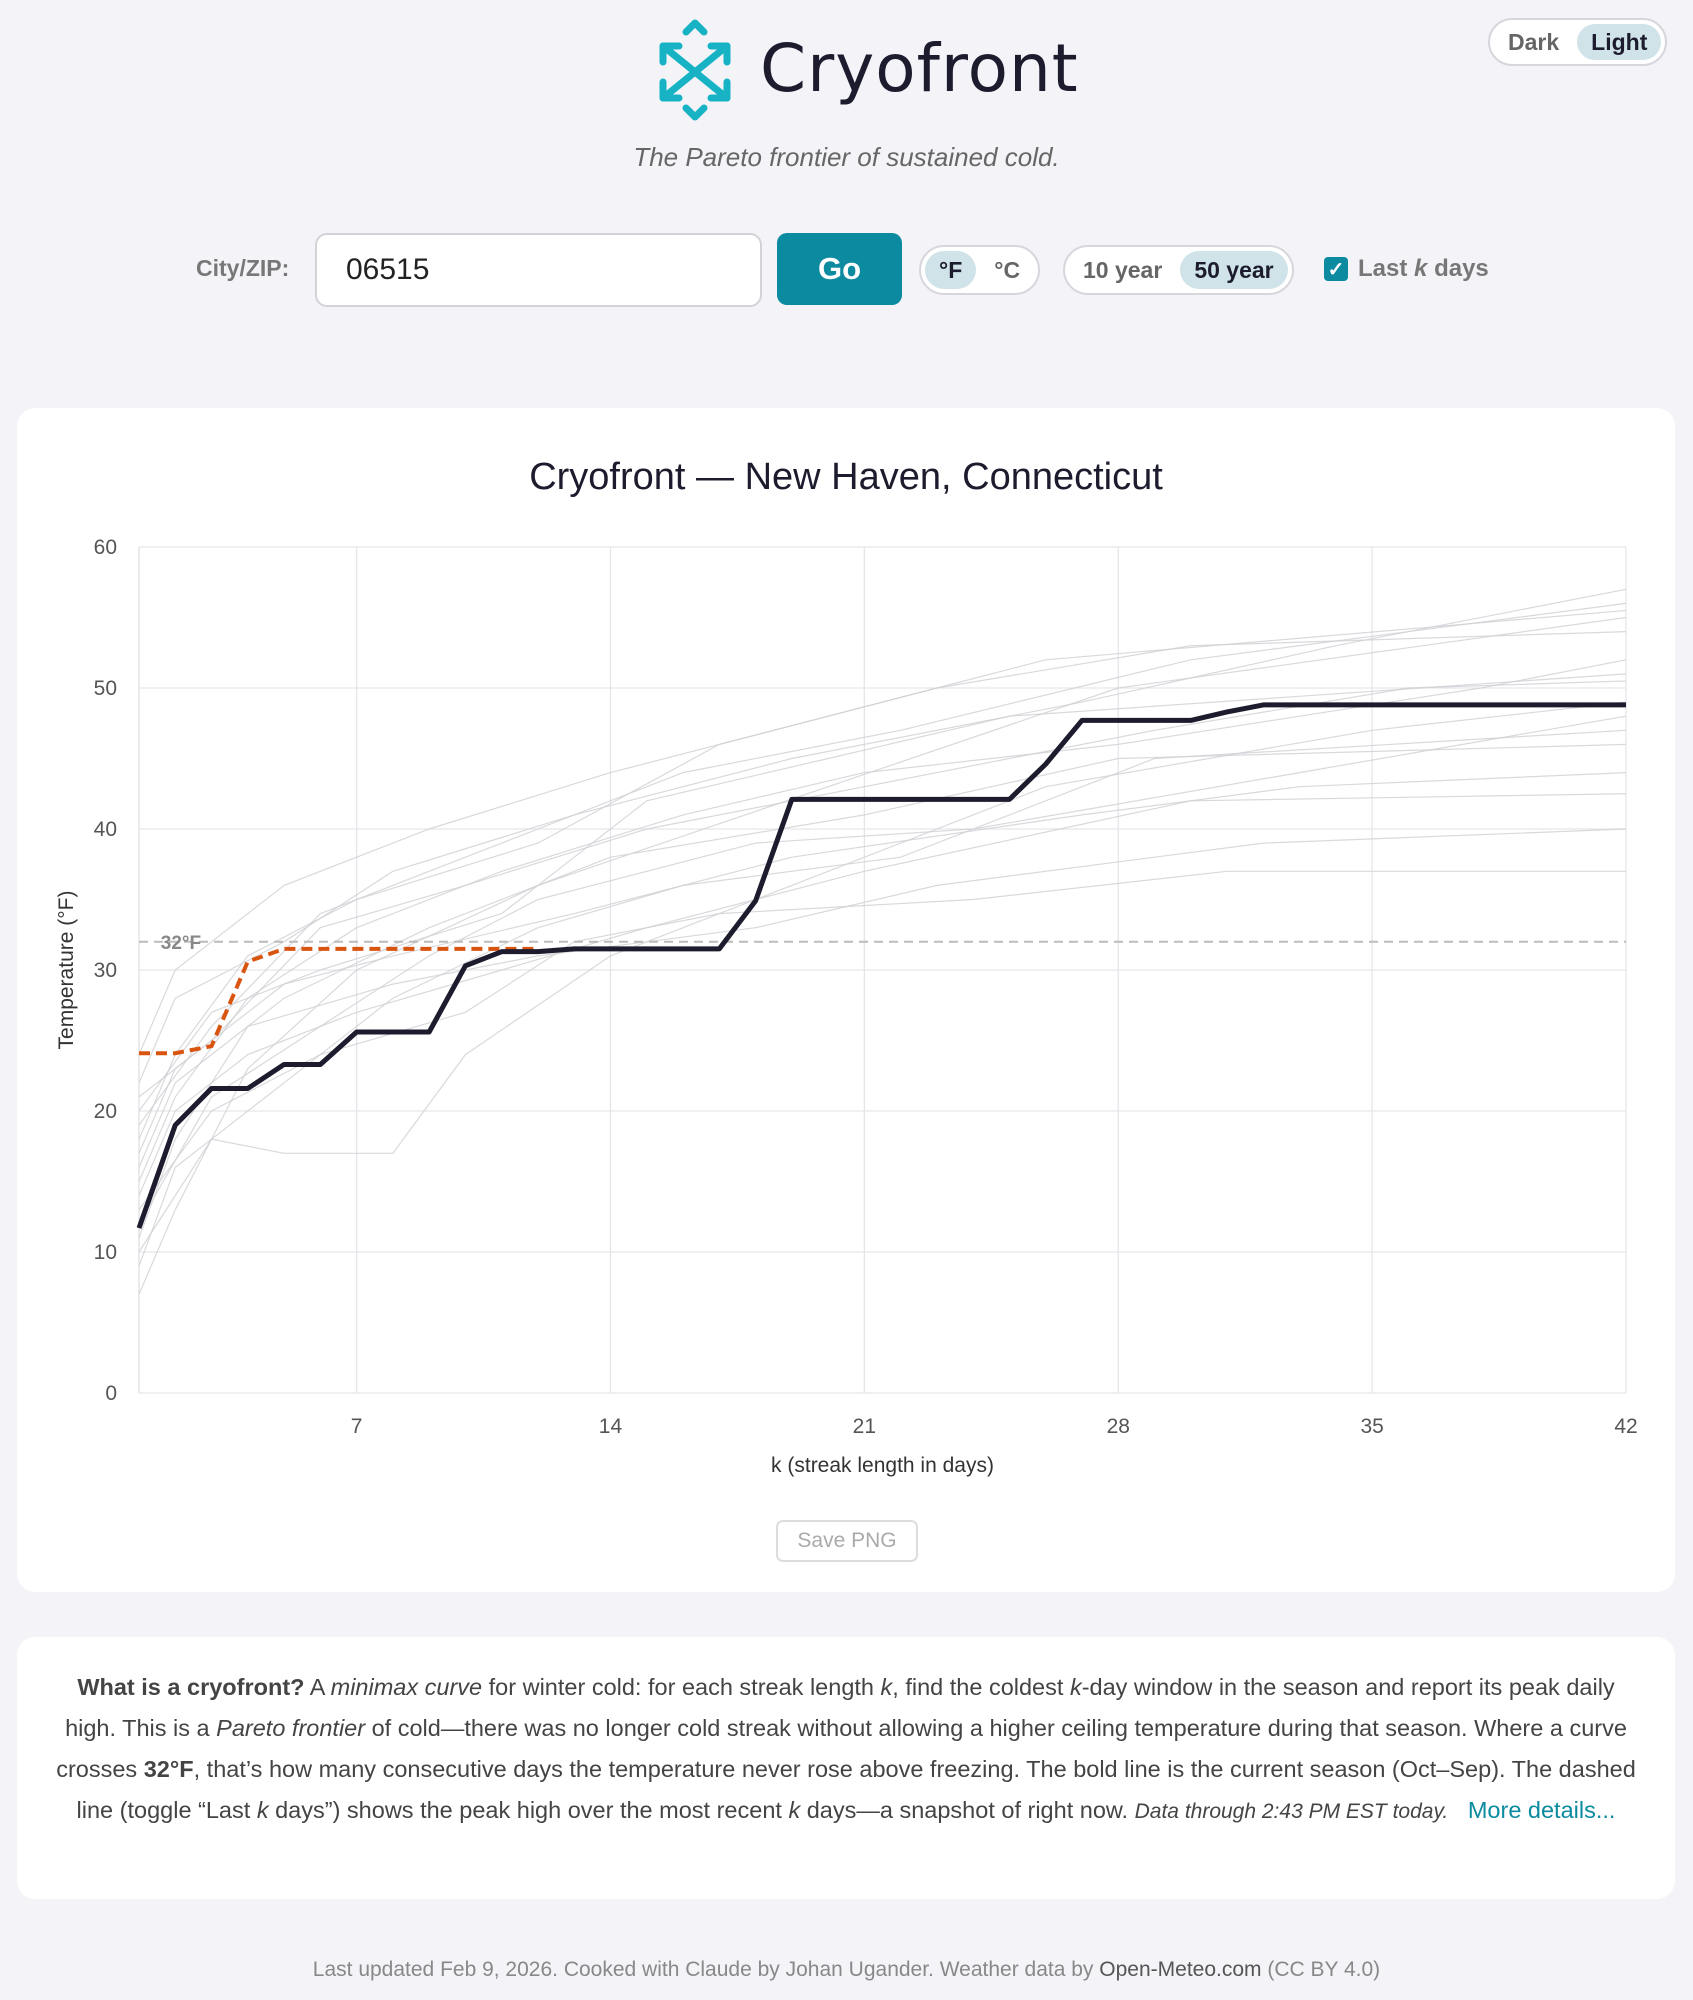  I want to click on x-tick-label: 28, so click(1118, 1426).